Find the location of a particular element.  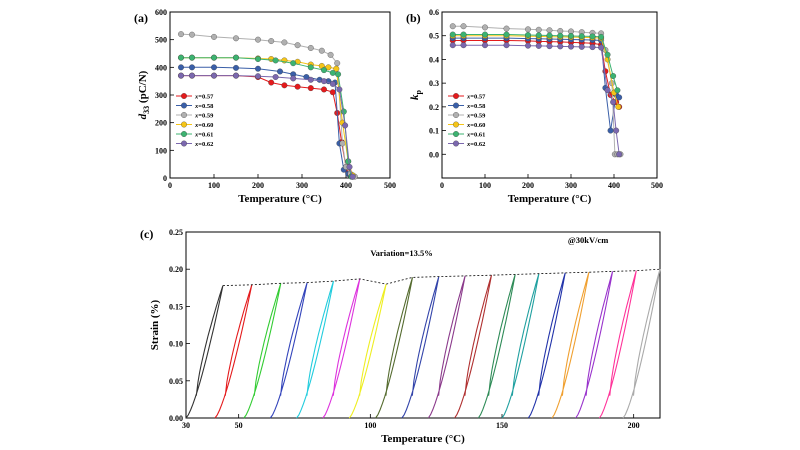

y-tick-label: 300 is located at coordinates (161, 95).